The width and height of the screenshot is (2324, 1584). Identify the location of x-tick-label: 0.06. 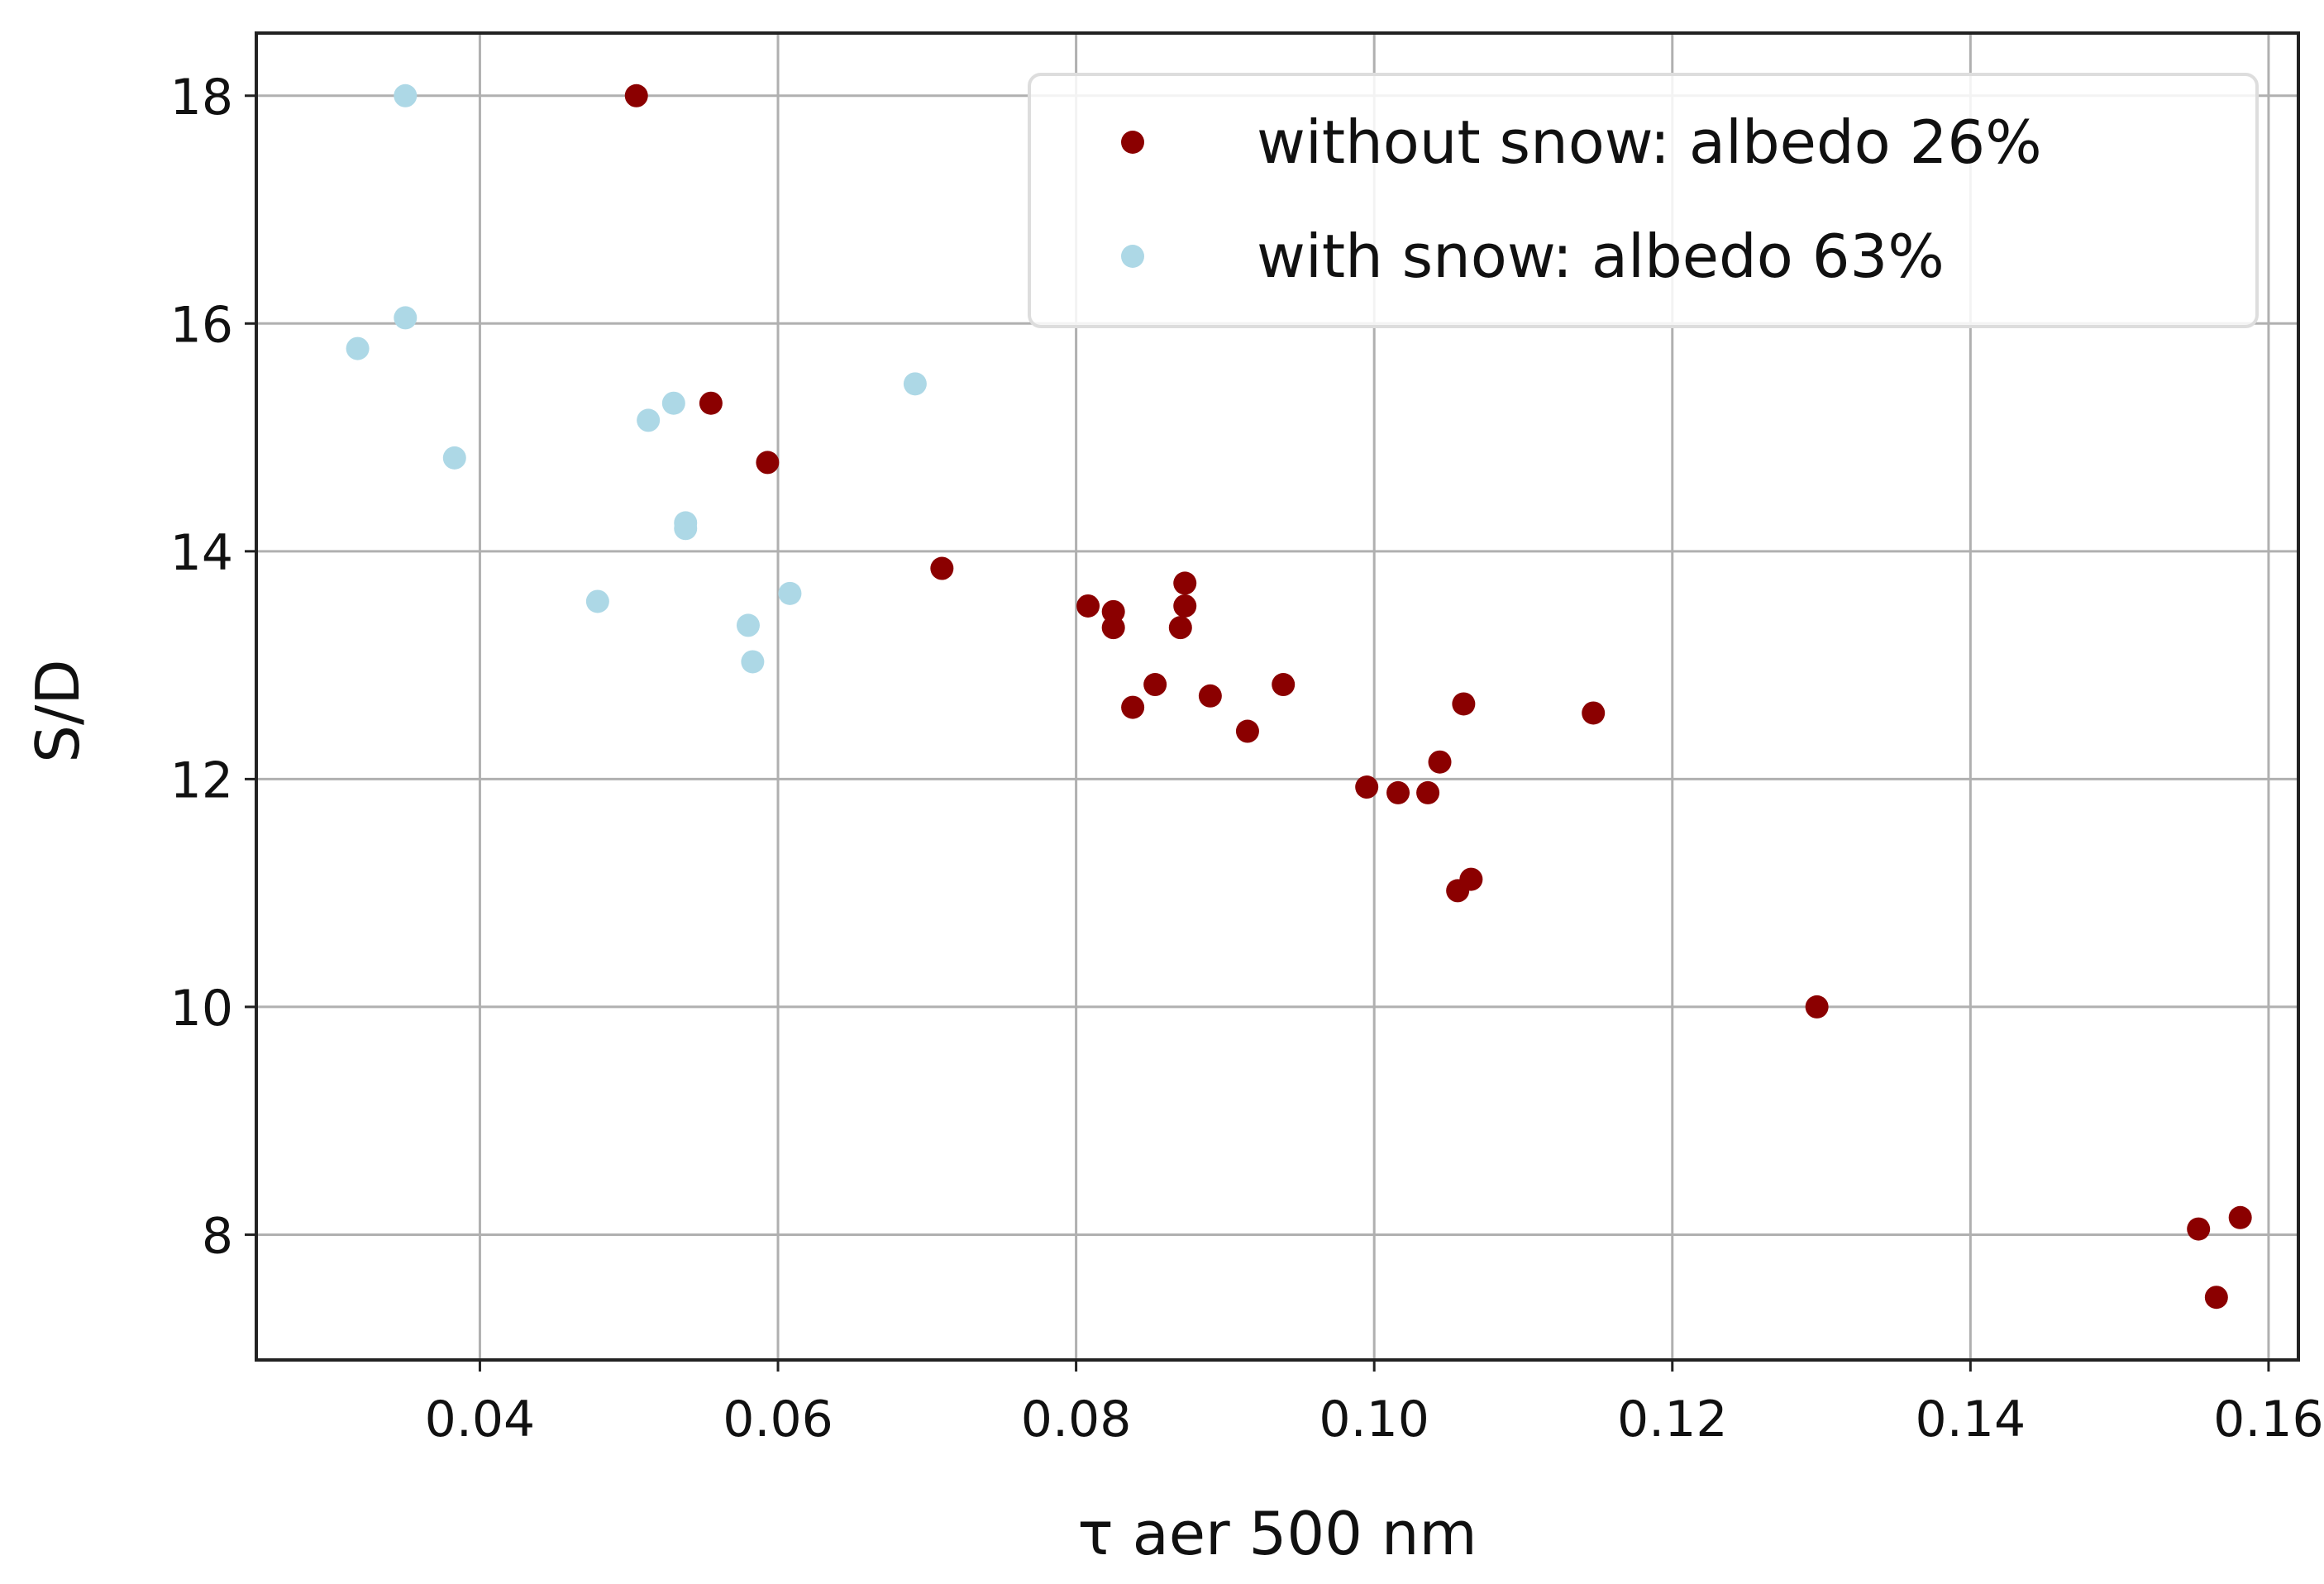
(778, 1419).